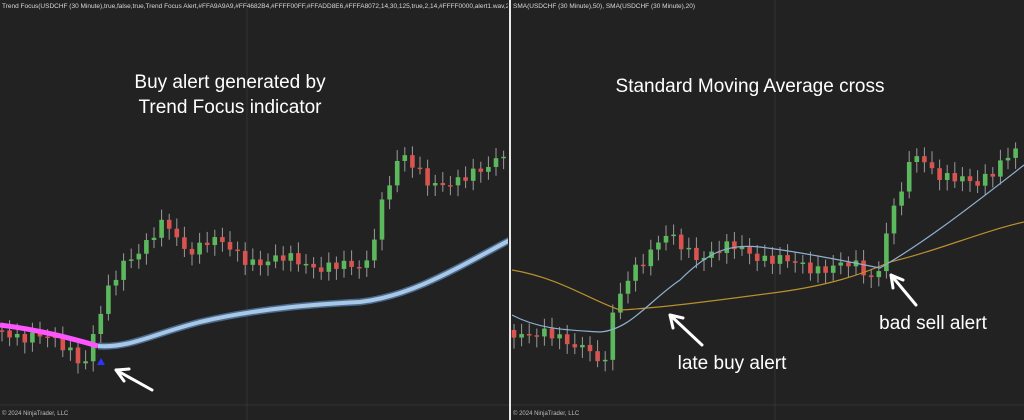 This screenshot has width=1024, height=420. I want to click on buy-marker, so click(101, 361).